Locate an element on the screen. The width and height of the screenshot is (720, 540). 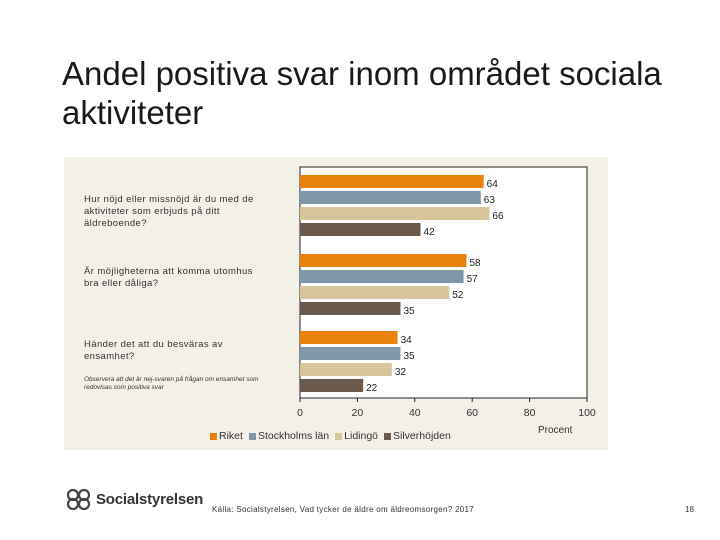
data-label-silverhojden-q1: 42 is located at coordinates (430, 232).